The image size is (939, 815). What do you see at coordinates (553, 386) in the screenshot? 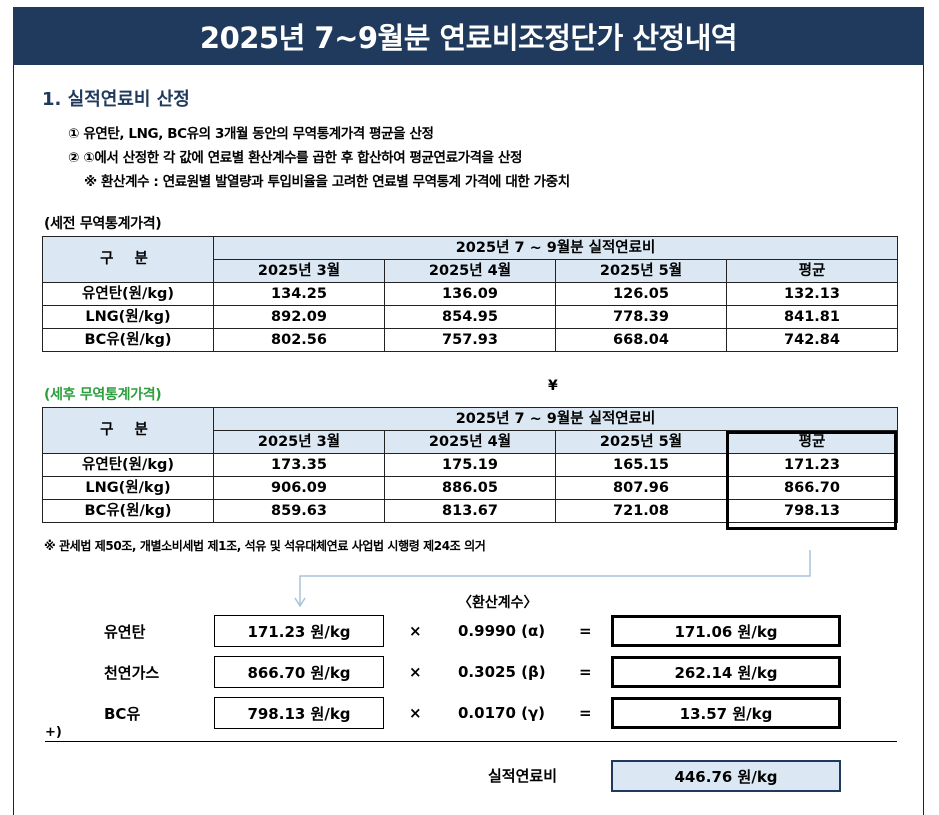
I see `down-arrow-mark: ¥` at bounding box center [553, 386].